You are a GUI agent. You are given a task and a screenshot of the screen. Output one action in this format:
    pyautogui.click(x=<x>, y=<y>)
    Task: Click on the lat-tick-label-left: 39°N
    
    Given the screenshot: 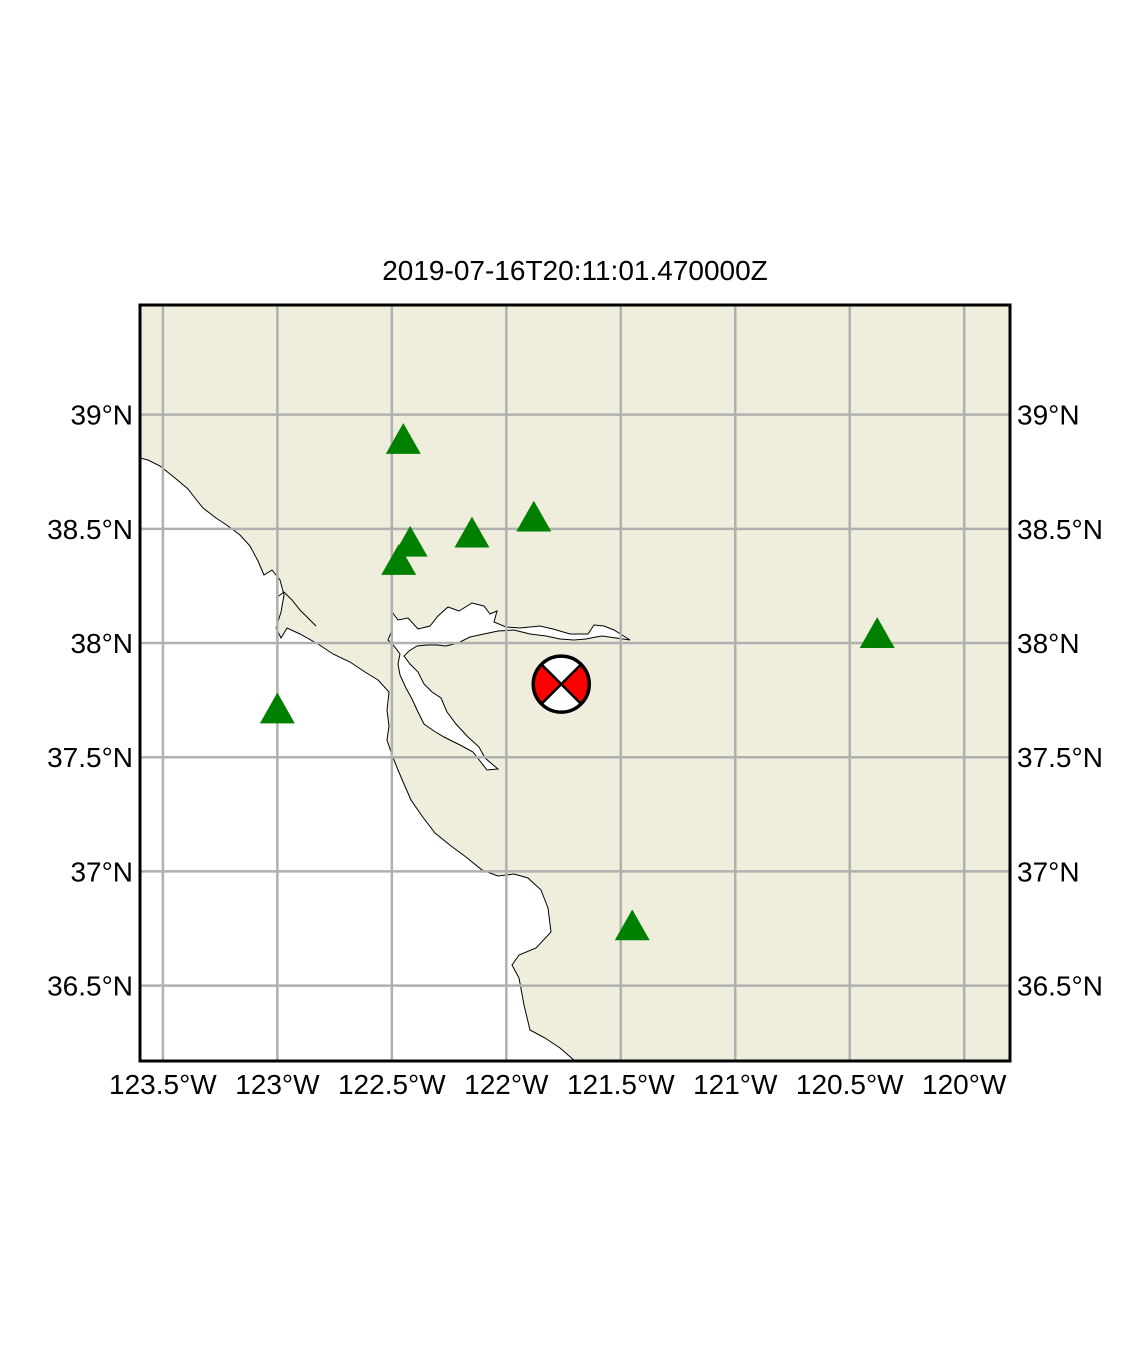 What is the action you would take?
    pyautogui.click(x=101, y=415)
    